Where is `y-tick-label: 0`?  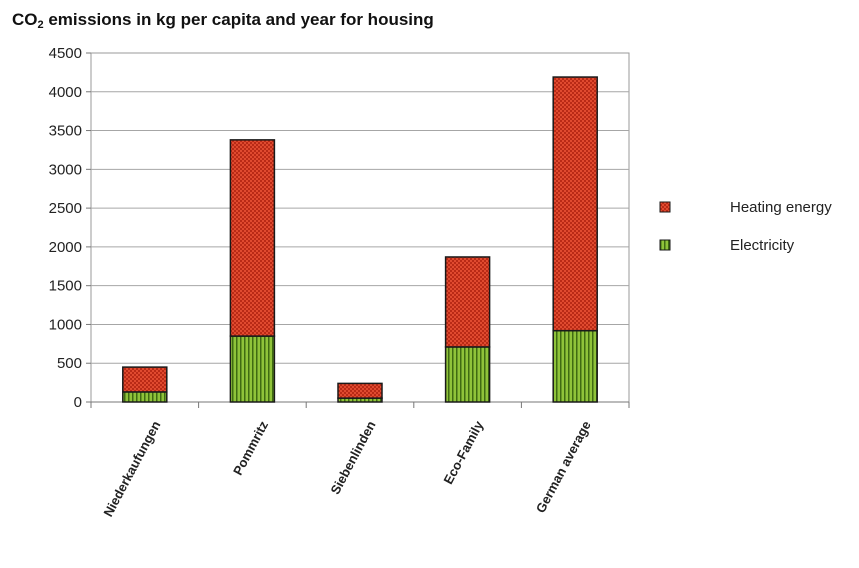 y-tick-label: 0 is located at coordinates (78, 402).